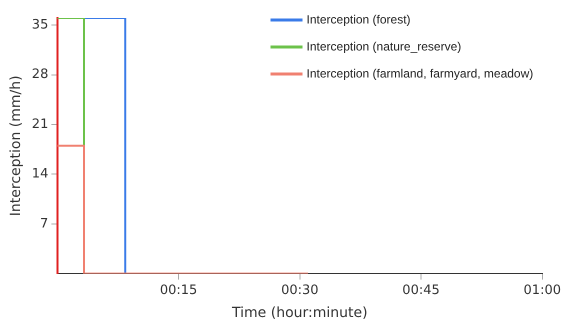 The image size is (564, 326). Describe the element at coordinates (40, 24) in the screenshot. I see `y-tick-label: 35` at that location.